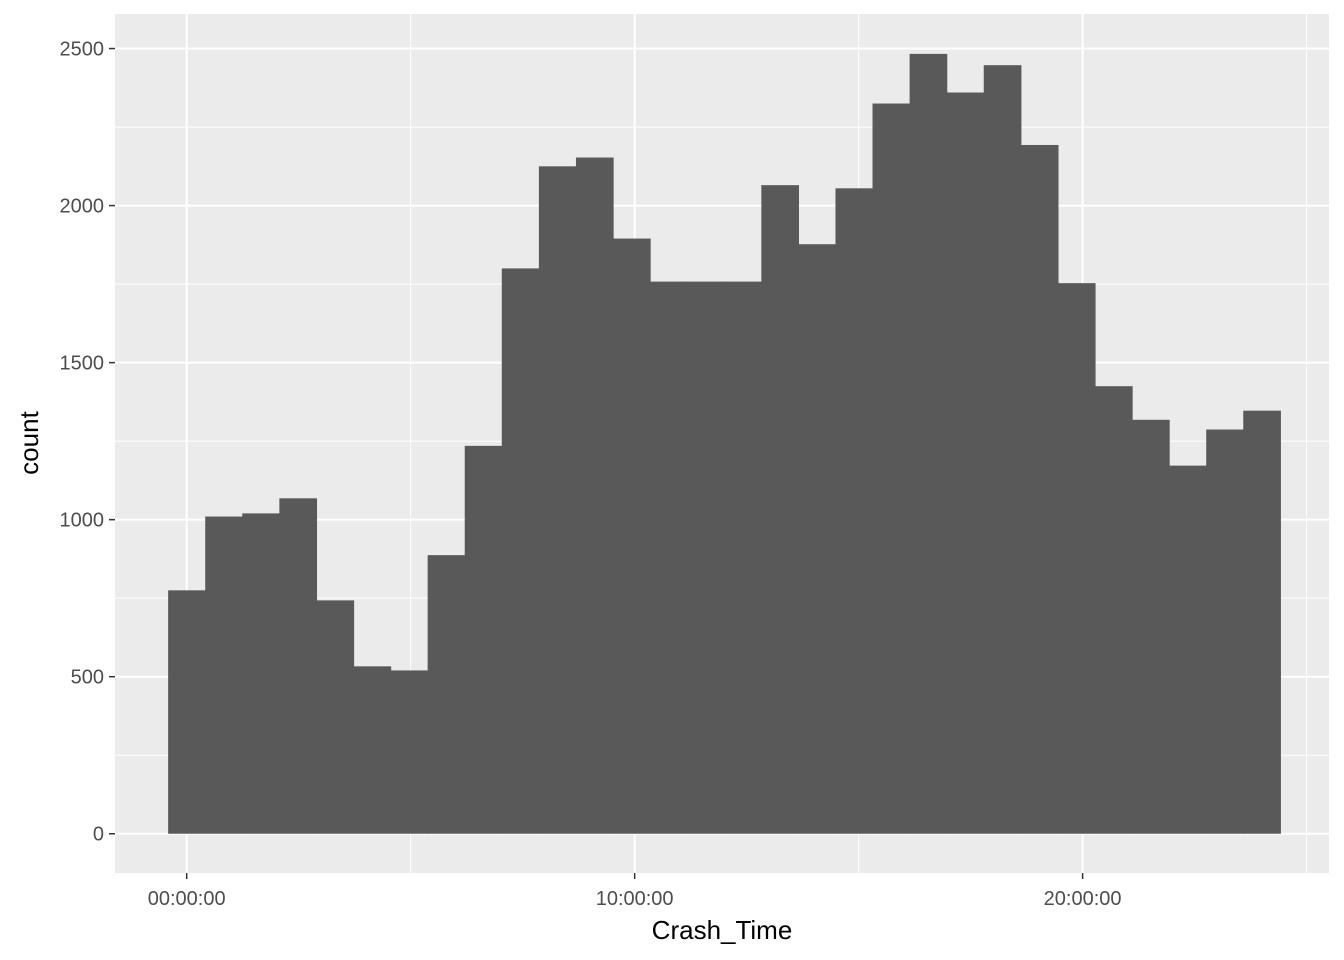  Describe the element at coordinates (82, 207) in the screenshot. I see `y-tick-label: 2000` at that location.